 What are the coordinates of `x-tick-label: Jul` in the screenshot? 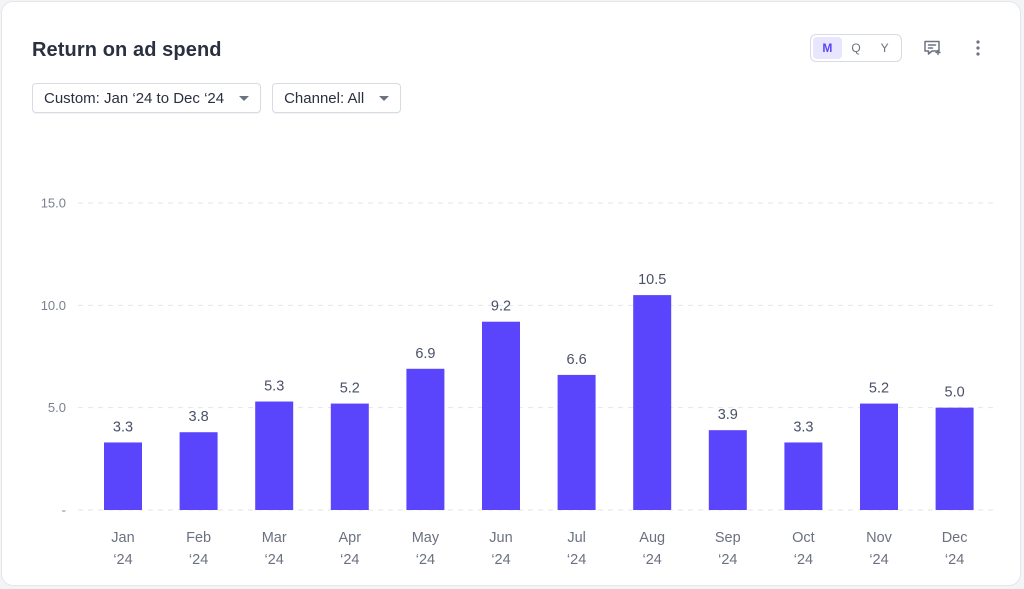 It's located at (576, 538).